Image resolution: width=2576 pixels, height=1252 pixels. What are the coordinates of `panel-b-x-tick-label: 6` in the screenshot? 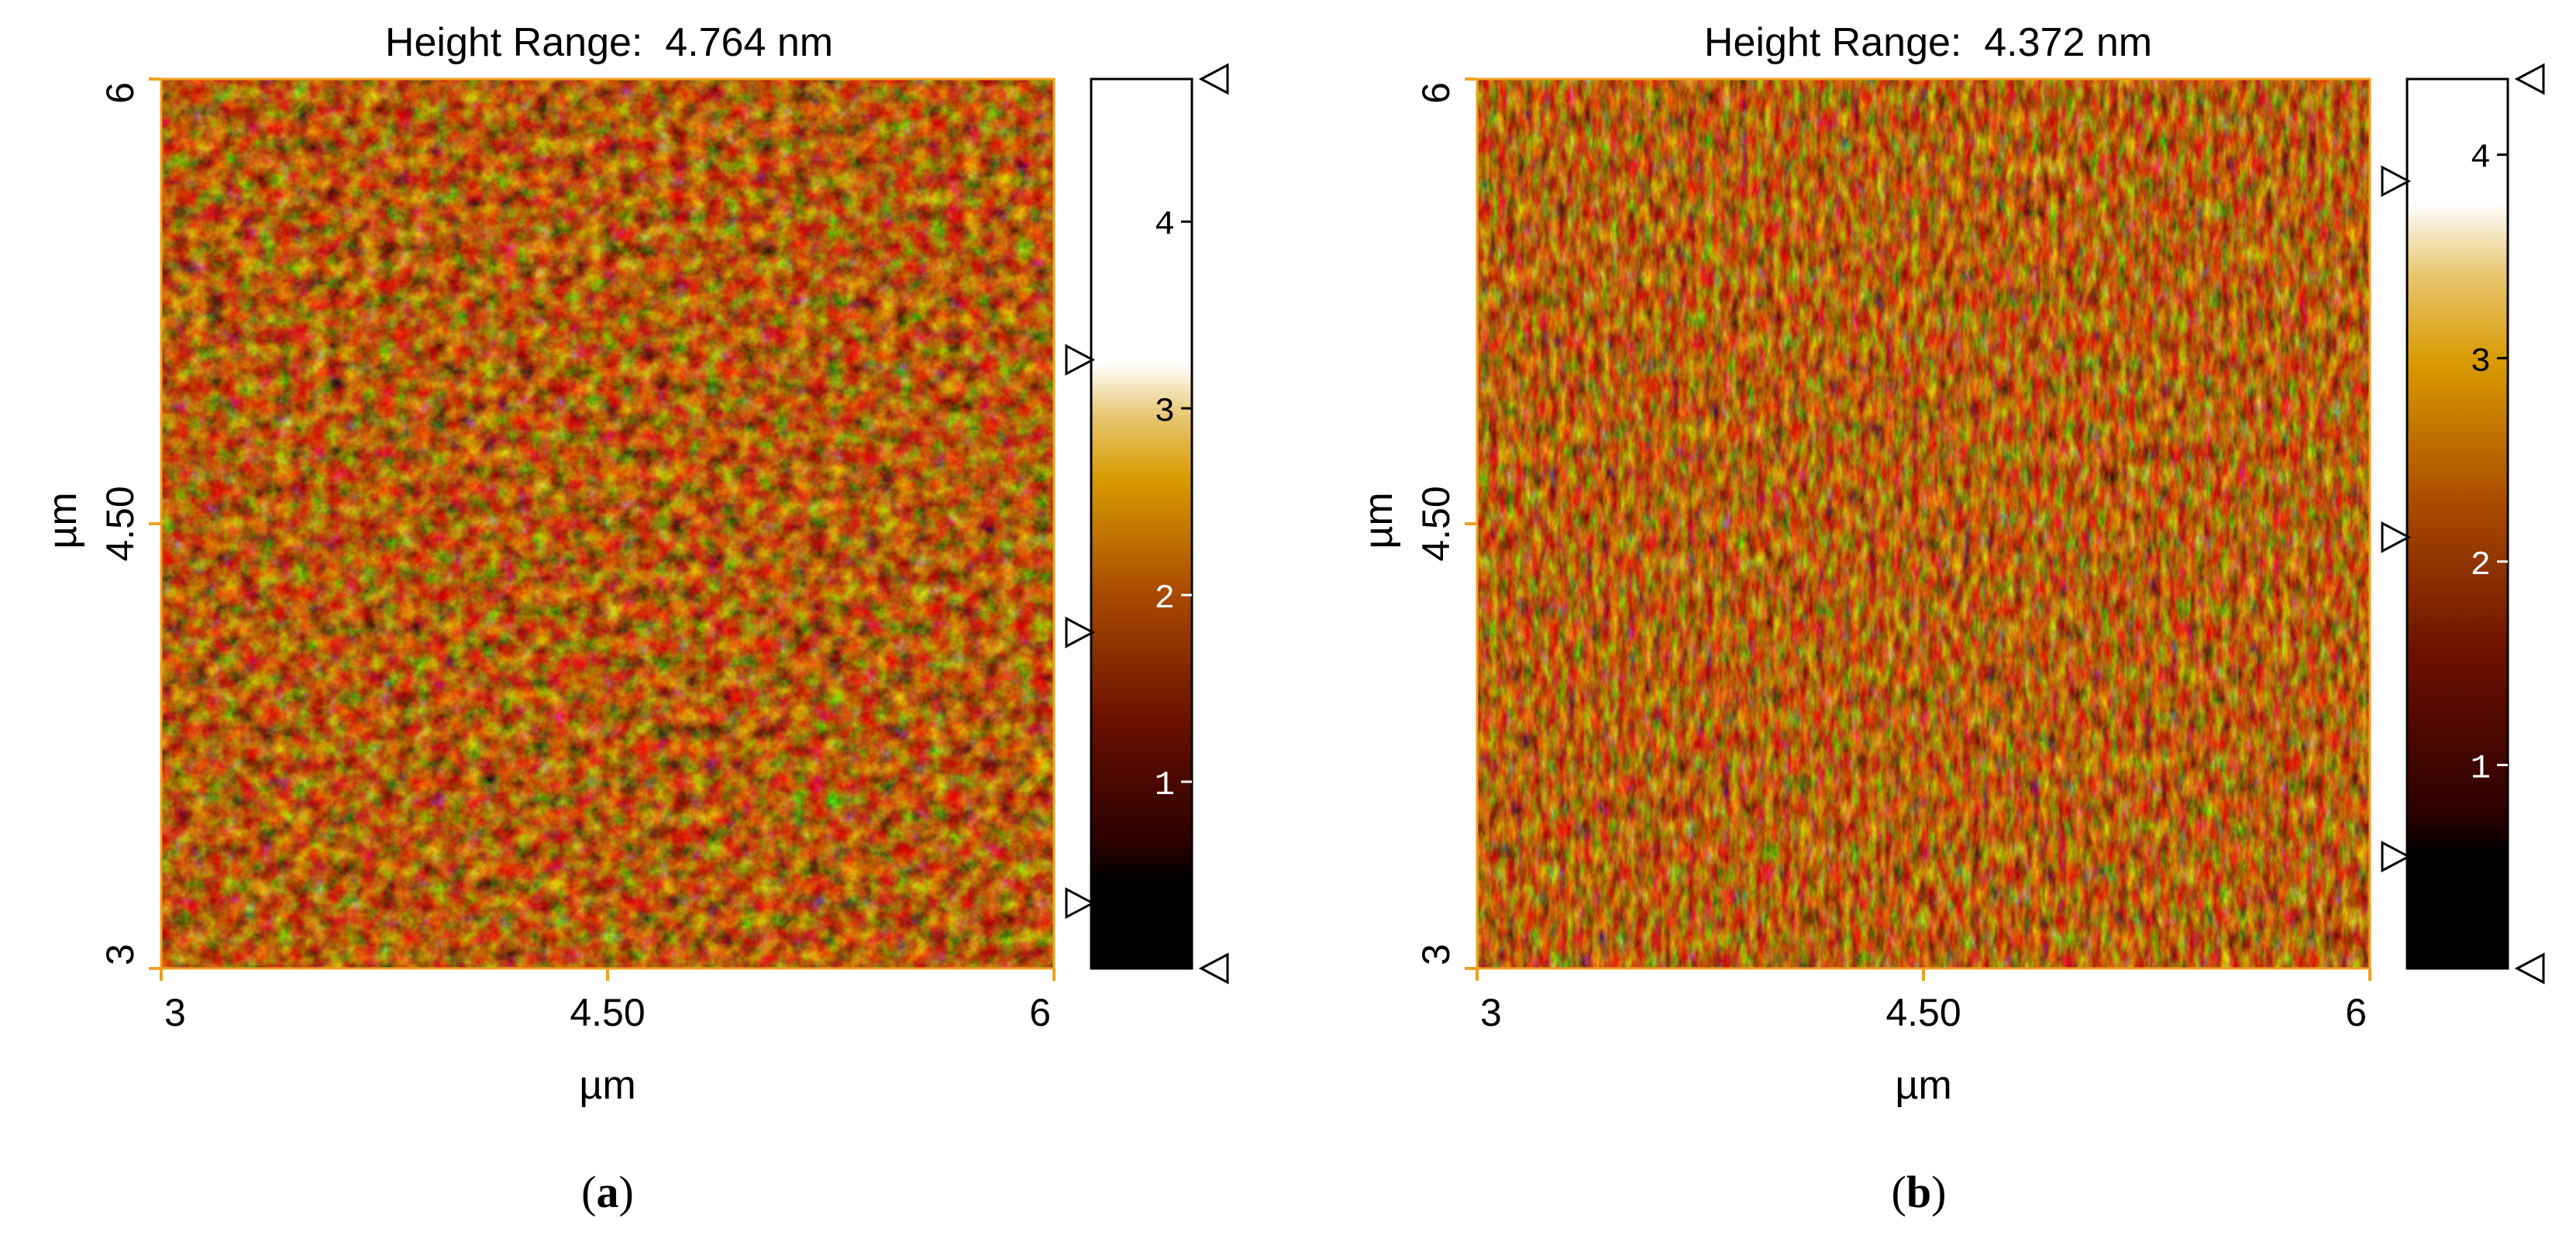 It's located at (2356, 1012).